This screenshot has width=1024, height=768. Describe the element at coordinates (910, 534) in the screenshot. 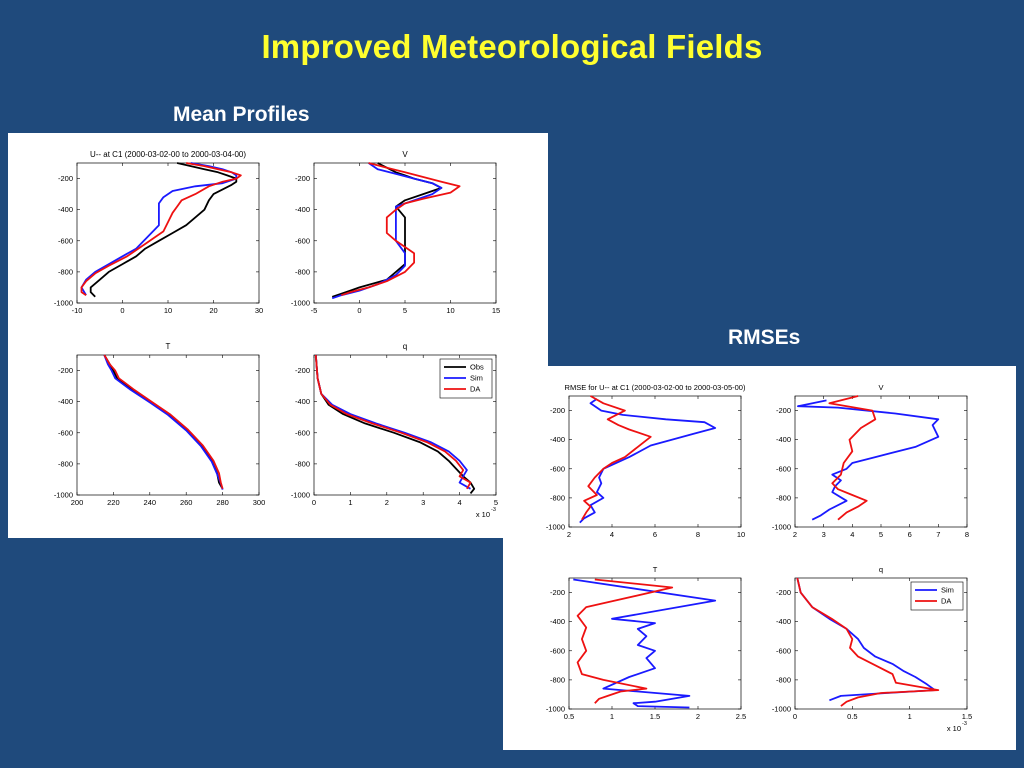

I see `x-tick-label: 6` at that location.